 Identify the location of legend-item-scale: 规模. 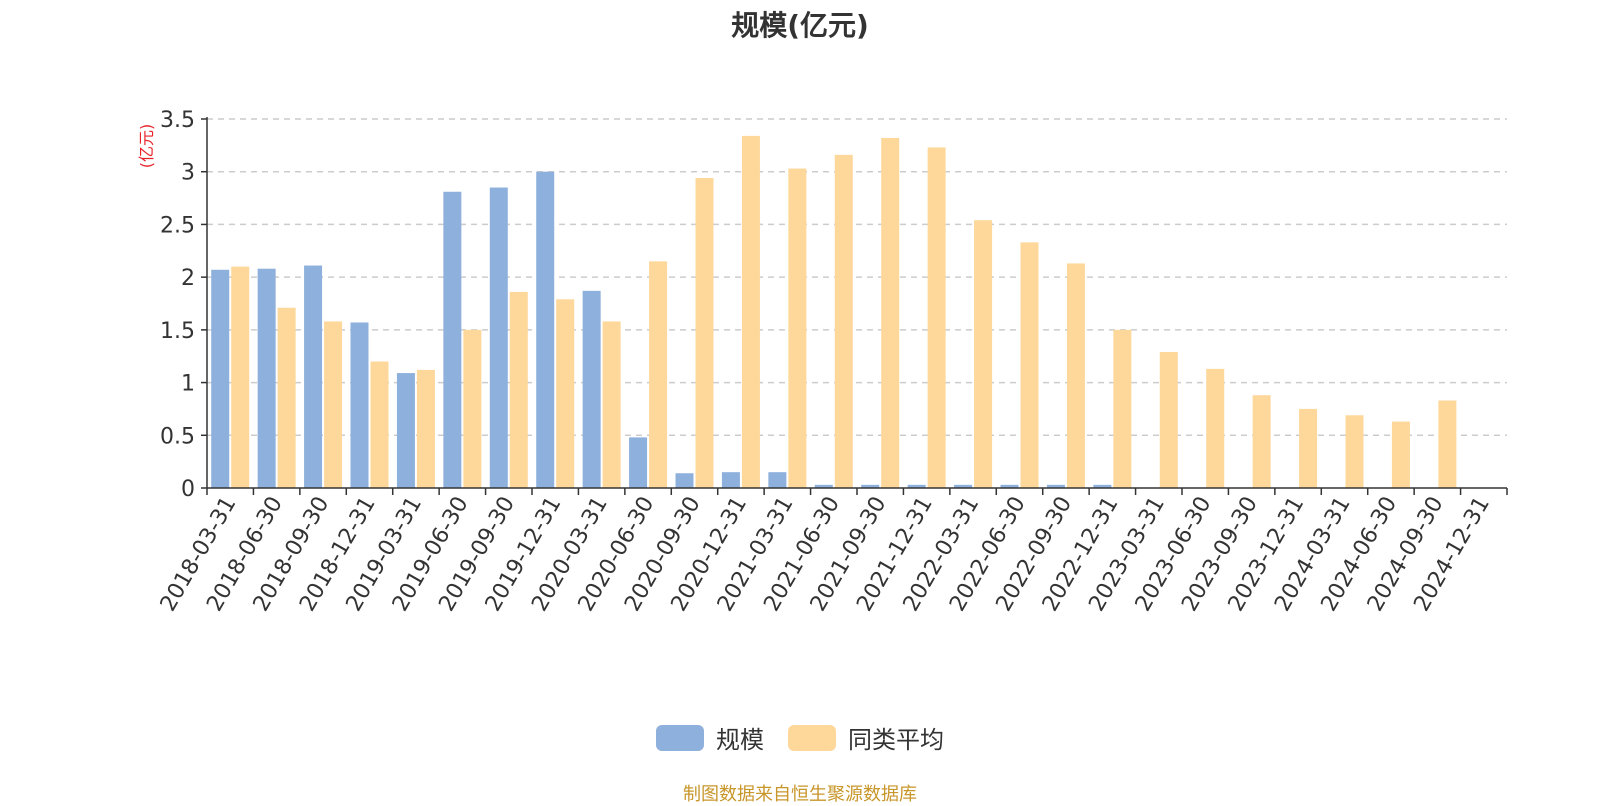
(710, 737).